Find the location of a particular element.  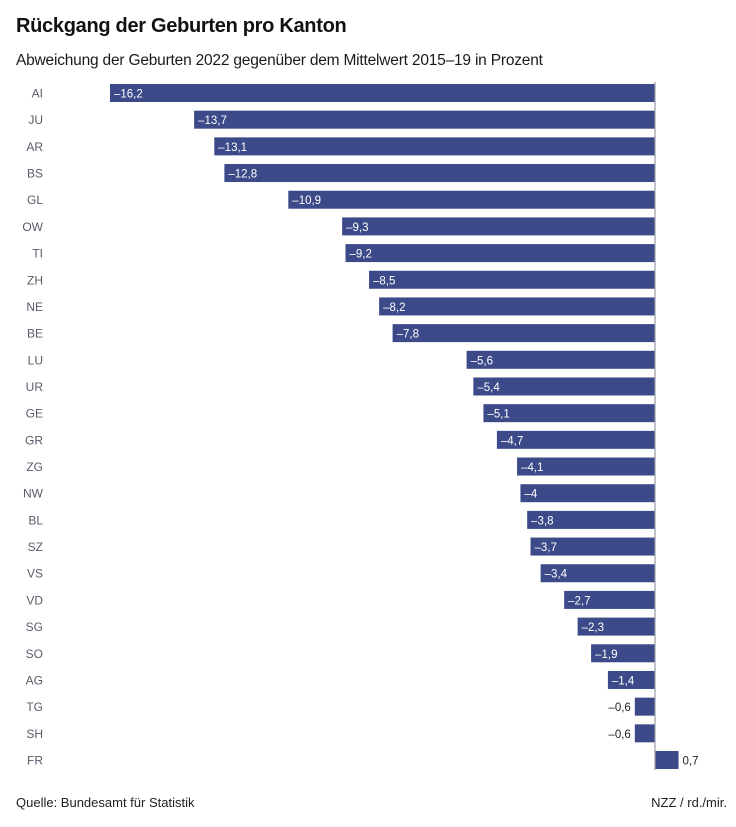

category-label: GE is located at coordinates (34, 414).